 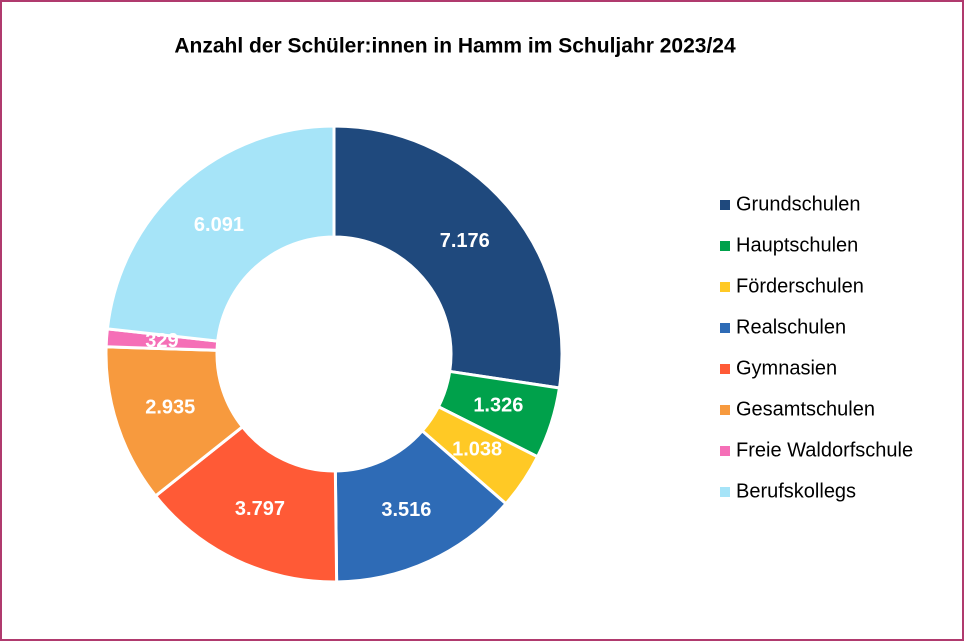 What do you see at coordinates (161, 341) in the screenshot?
I see `data-label: 329` at bounding box center [161, 341].